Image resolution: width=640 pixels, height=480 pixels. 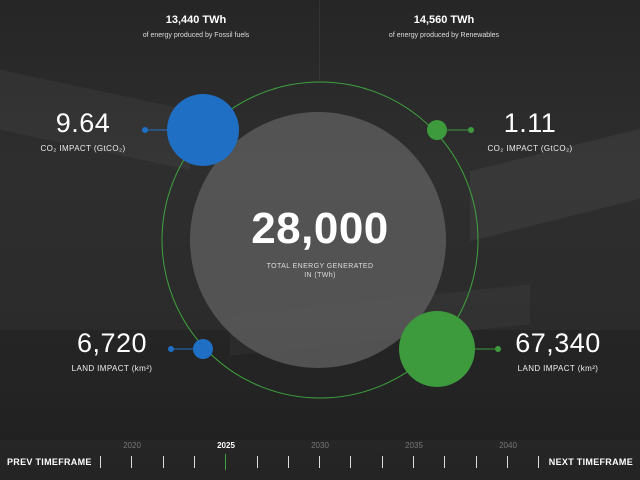 I want to click on fossil-land-label: LAND IMPACT (km²), so click(x=112, y=368).